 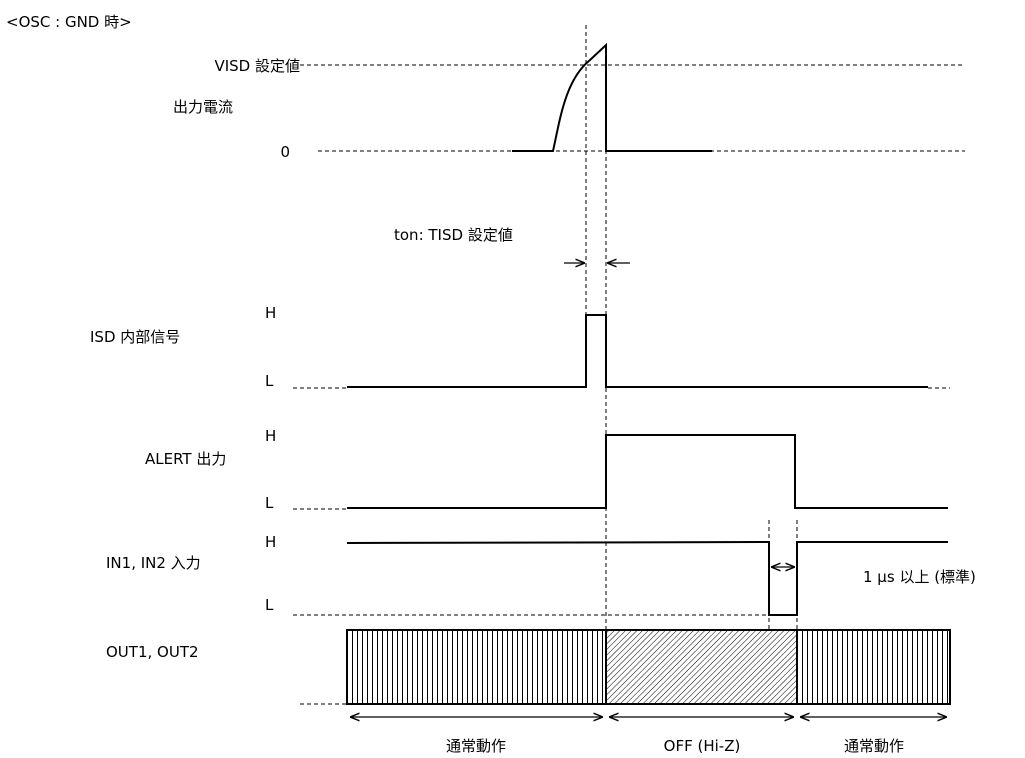 What do you see at coordinates (701, 667) in the screenshot?
I see `out-off-block` at bounding box center [701, 667].